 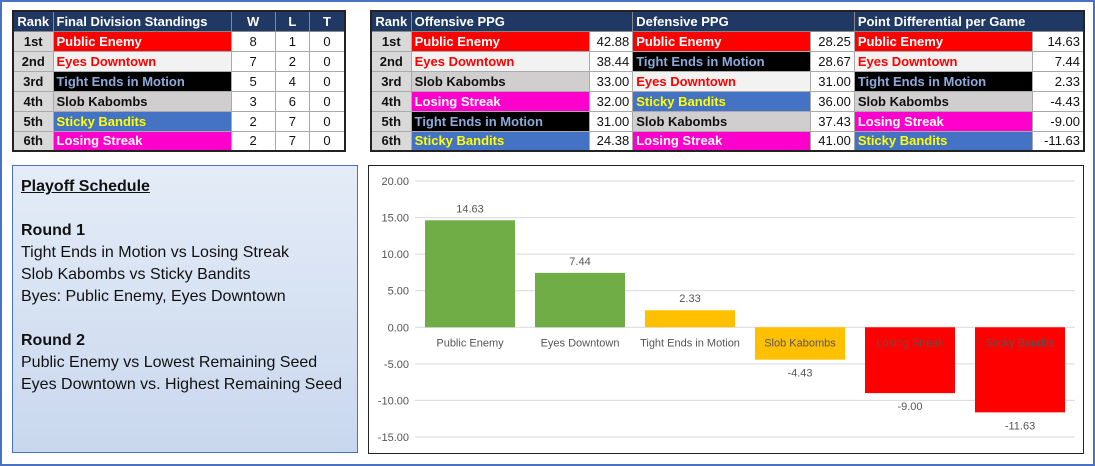 I want to click on standings-row: 3rd Tight Ends in Motion 5 4 0, so click(x=179, y=81).